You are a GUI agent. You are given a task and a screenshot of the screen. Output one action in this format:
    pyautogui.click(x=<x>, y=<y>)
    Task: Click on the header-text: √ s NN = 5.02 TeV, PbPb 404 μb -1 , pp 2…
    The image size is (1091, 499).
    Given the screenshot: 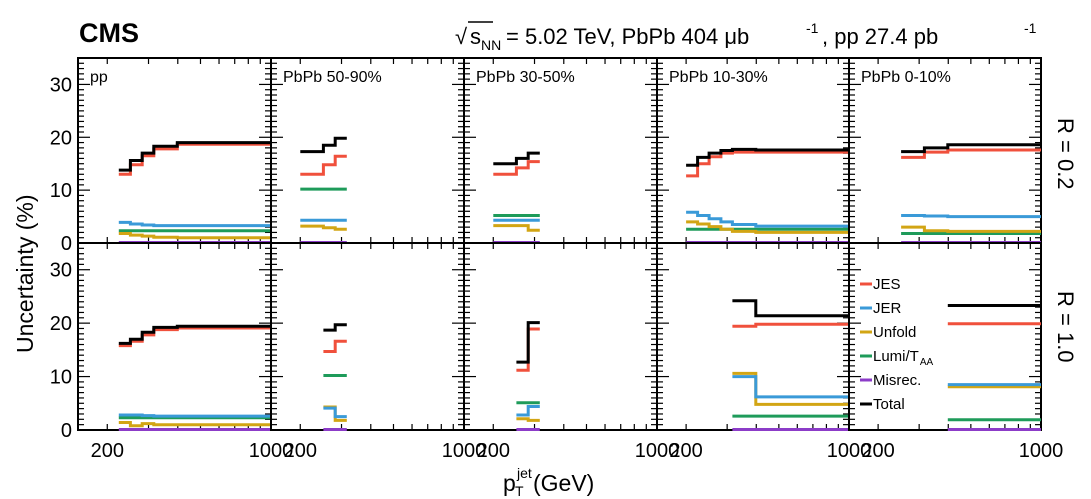 What is the action you would take?
    pyautogui.click(x=746, y=36)
    